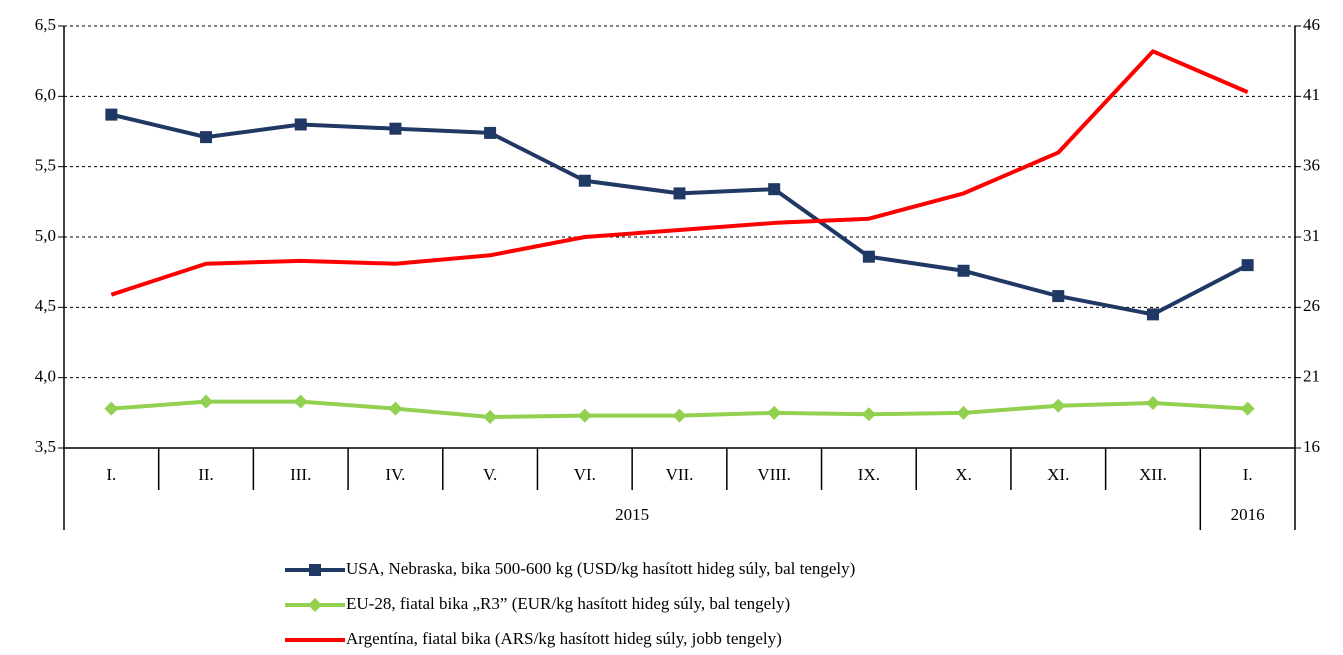 The width and height of the screenshot is (1343, 655). I want to click on y2-tick-label: 21, so click(1311, 376).